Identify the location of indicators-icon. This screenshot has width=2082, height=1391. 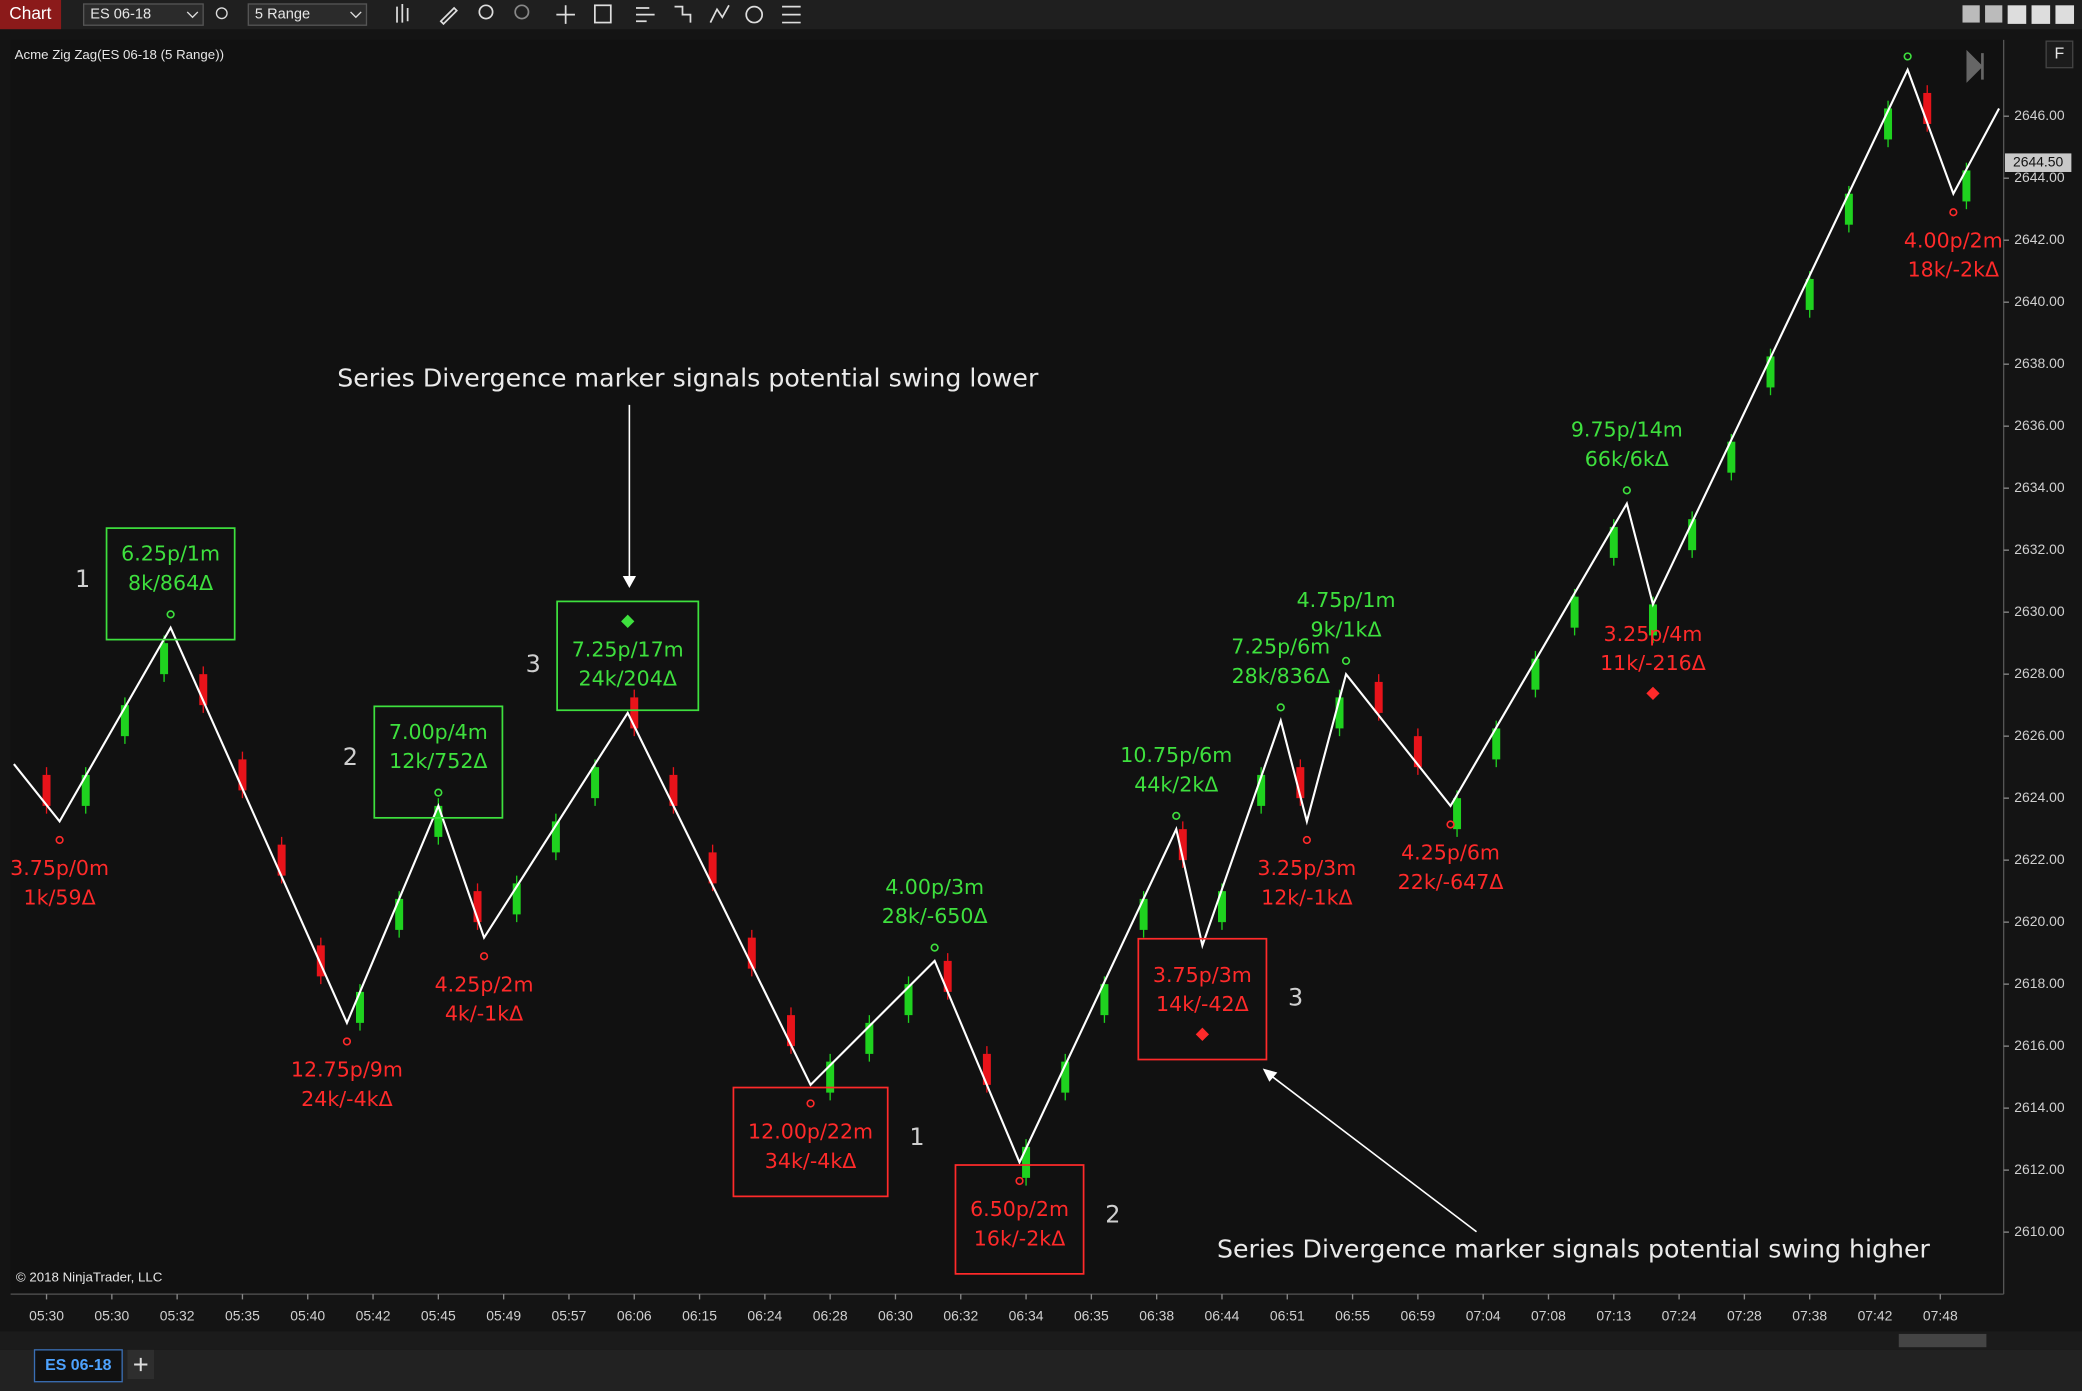
(719, 13).